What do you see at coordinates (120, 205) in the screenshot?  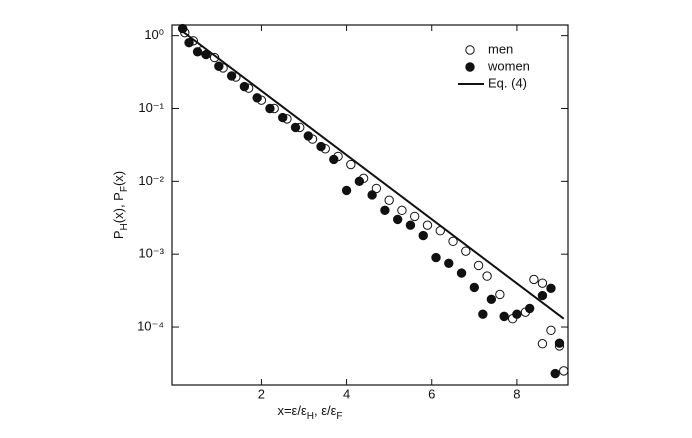 I see `y-axis-label: PH(x), PF(x)` at bounding box center [120, 205].